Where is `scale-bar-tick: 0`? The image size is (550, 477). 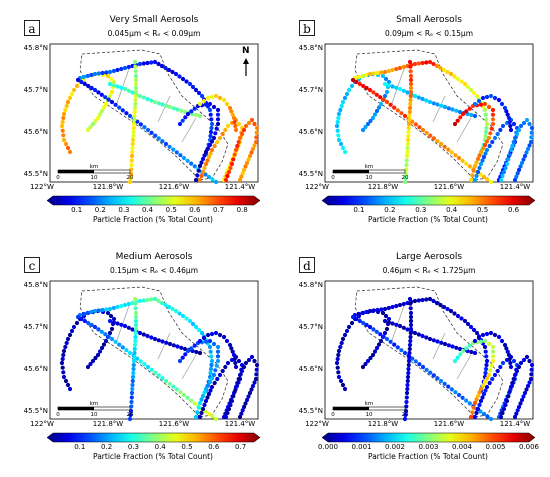 scale-bar-tick: 0 is located at coordinates (58, 415).